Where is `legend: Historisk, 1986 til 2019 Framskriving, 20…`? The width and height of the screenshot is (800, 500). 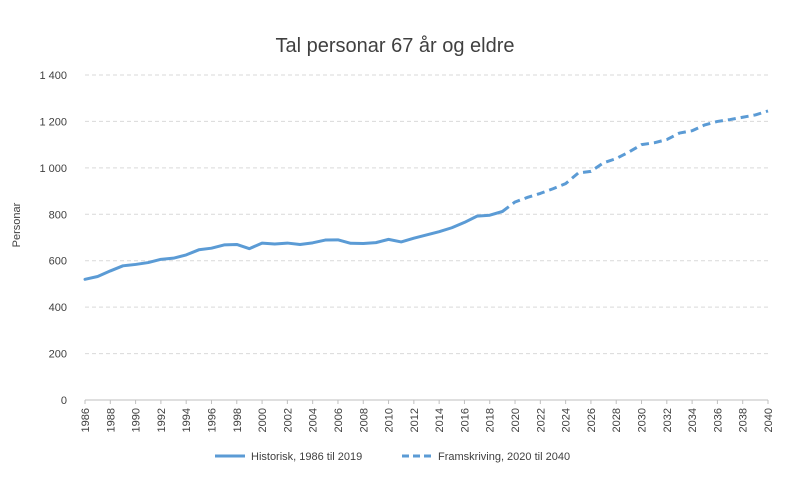 legend: Historisk, 1986 til 2019 Framskriving, 20… is located at coordinates (392, 457).